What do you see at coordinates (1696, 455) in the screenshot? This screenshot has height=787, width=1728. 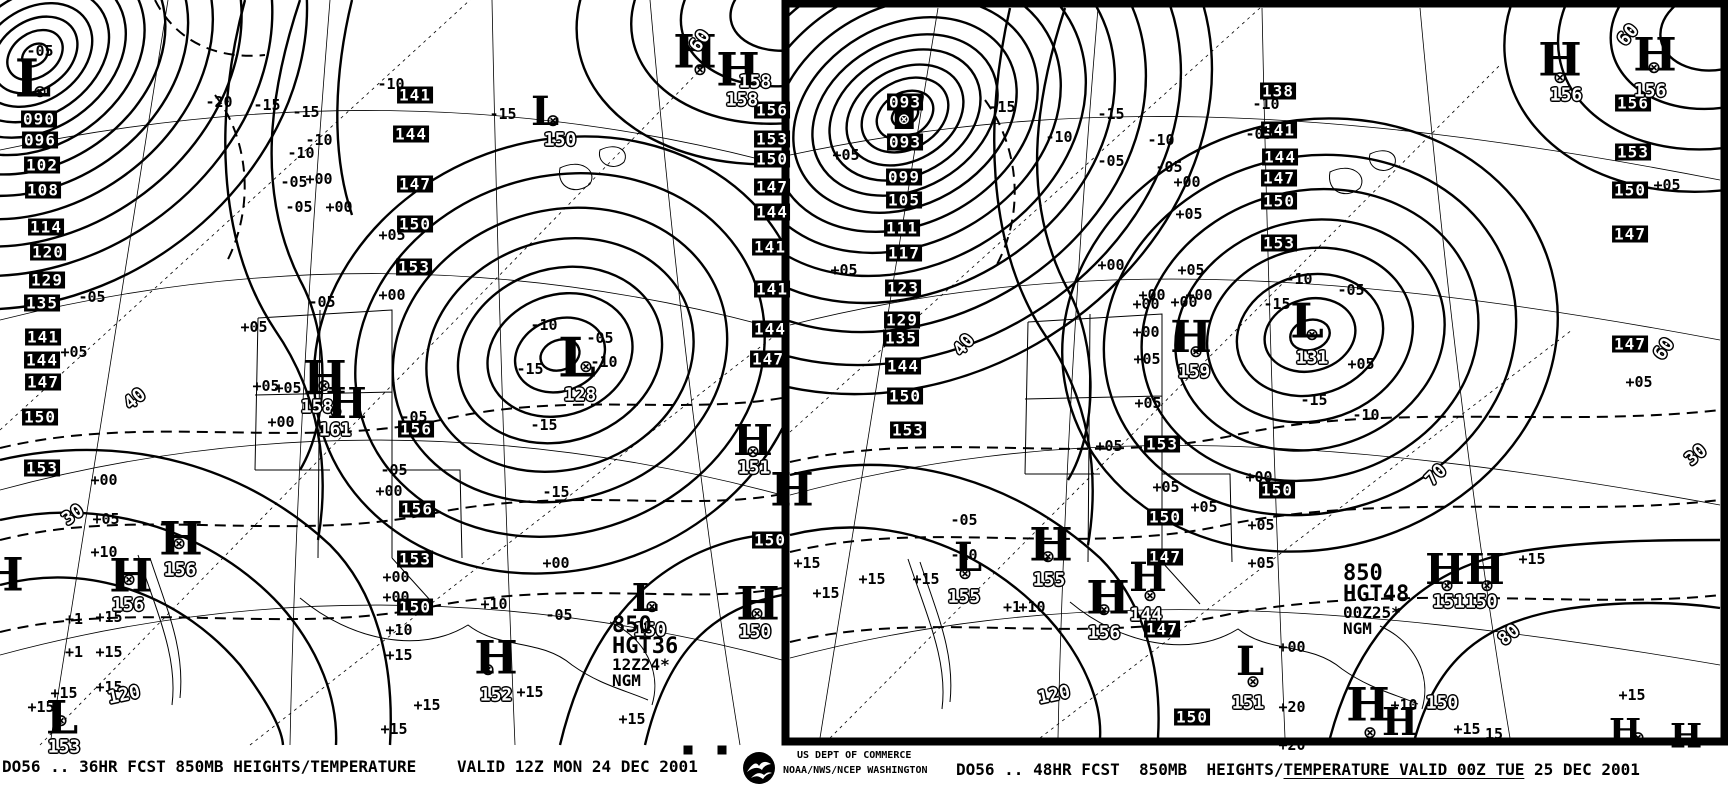 I see `gridline-label: 30` at bounding box center [1696, 455].